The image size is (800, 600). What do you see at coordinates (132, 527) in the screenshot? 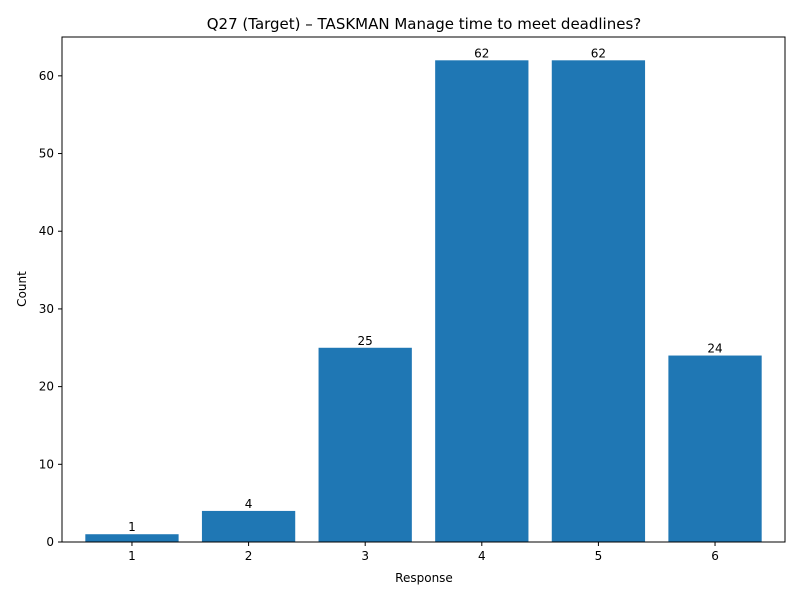
I see `data-label-1: 1` at bounding box center [132, 527].